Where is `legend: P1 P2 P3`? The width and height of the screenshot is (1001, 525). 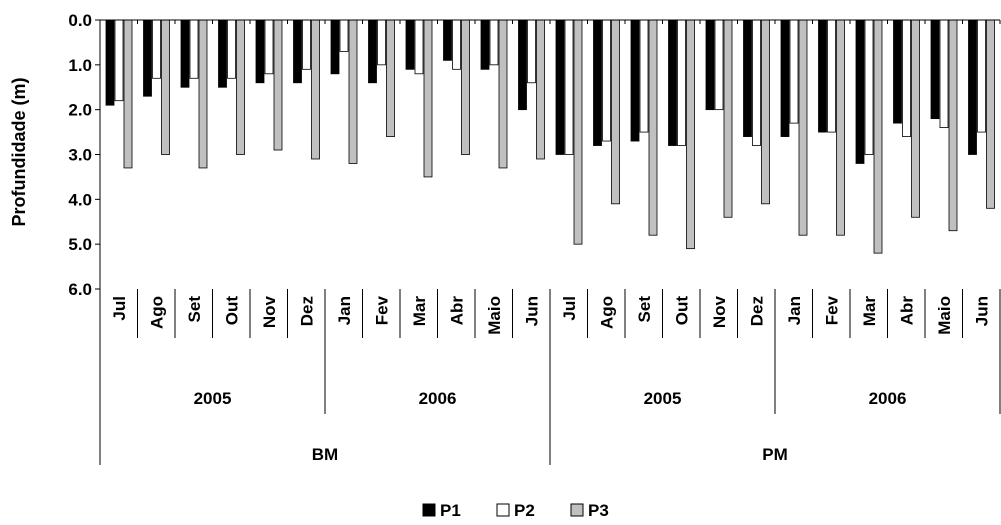
legend: P1 P2 P3 is located at coordinates (515, 510).